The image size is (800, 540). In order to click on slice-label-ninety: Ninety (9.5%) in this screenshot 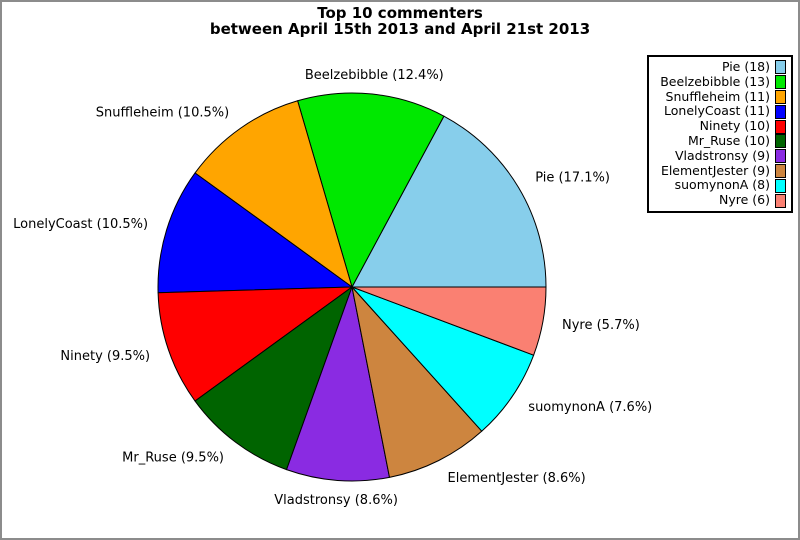, I will do `click(105, 356)`.